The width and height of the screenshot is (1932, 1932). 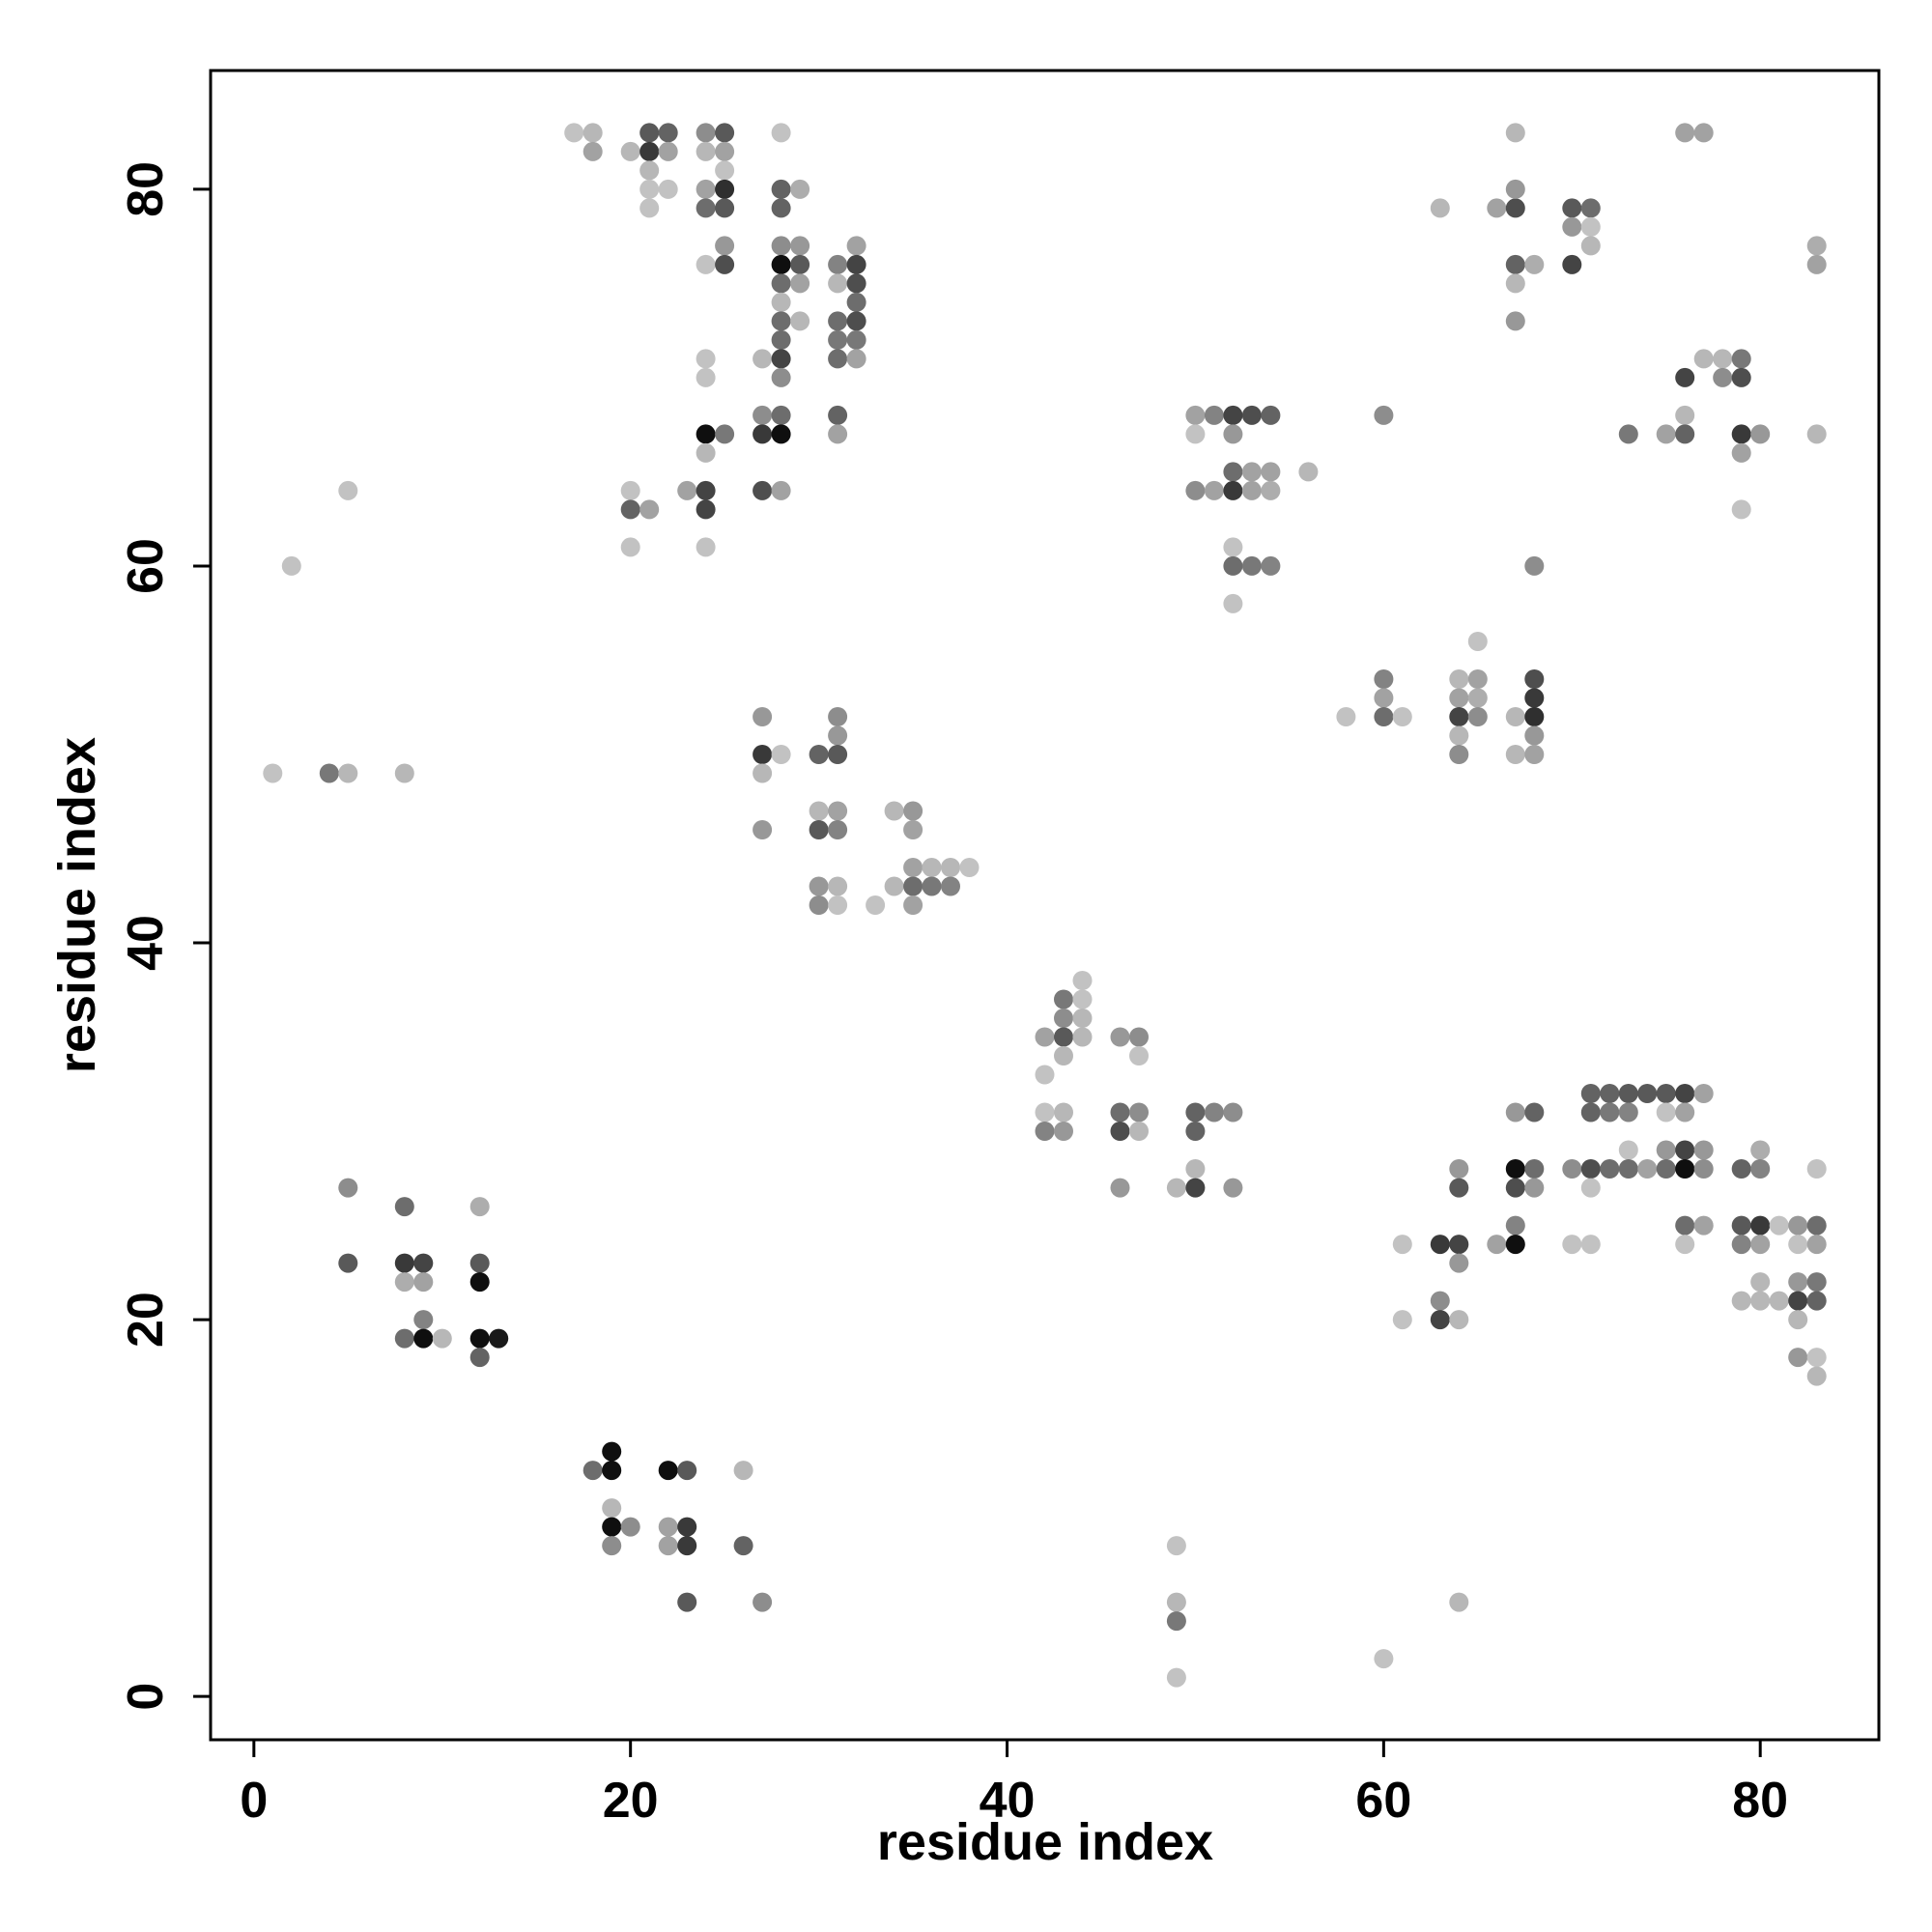 What do you see at coordinates (164, 936) in the screenshot?
I see `y-axis: 0 20 40 60 80` at bounding box center [164, 936].